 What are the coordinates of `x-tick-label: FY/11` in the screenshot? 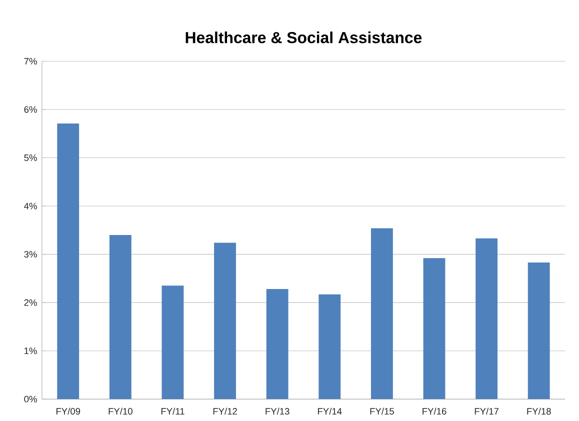 It's located at (172, 411).